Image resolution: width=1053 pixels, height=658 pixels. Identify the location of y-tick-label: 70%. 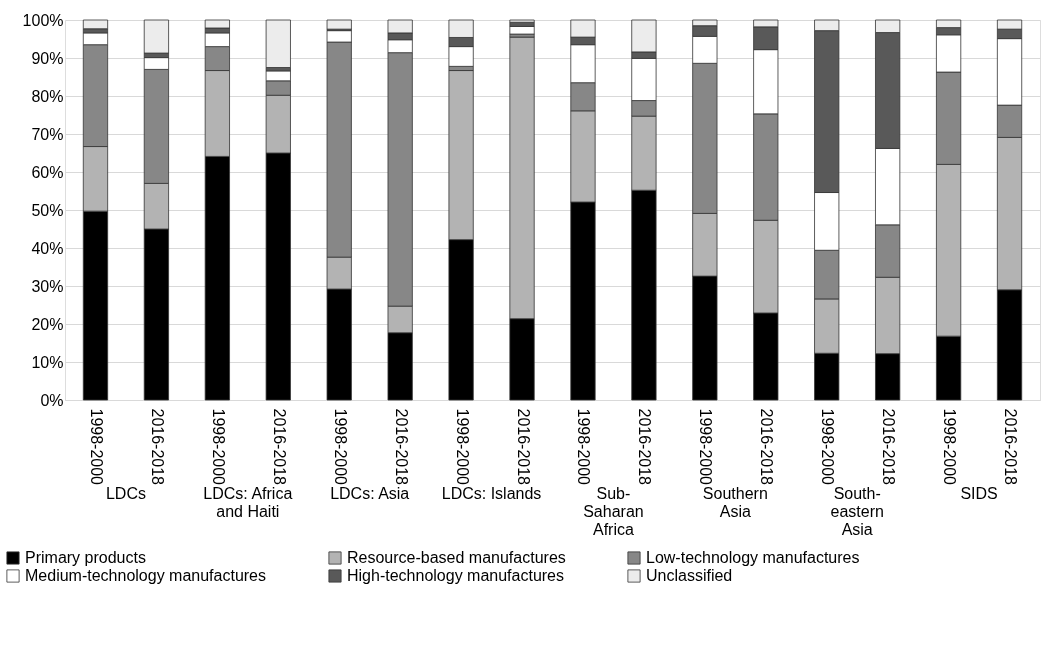
(47, 134).